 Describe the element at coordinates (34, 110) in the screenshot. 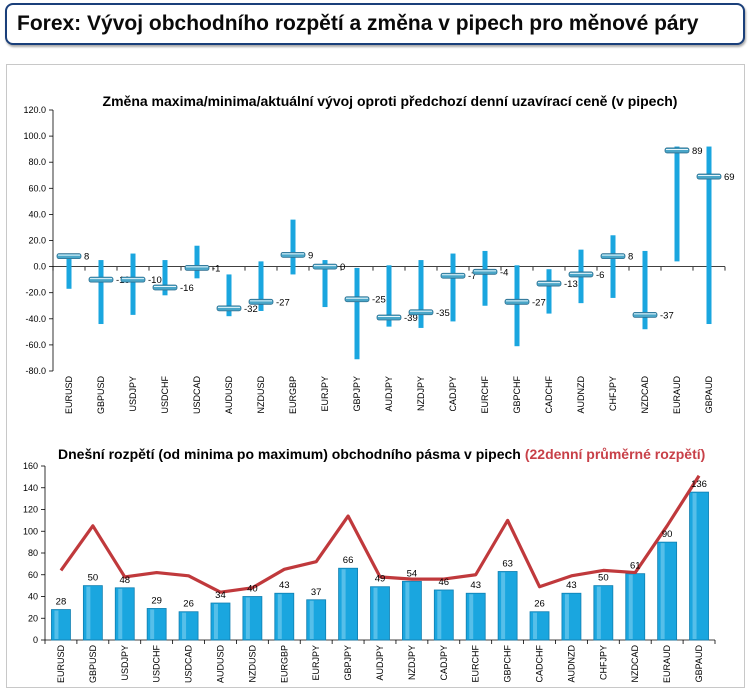

I see `range-chart-y-tick-label: 120.0` at that location.